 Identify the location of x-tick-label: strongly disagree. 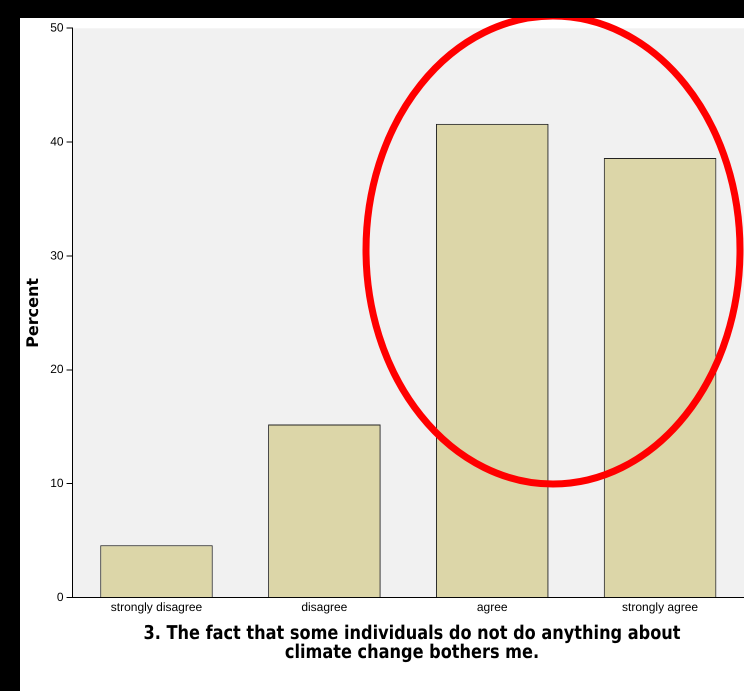
(156, 607).